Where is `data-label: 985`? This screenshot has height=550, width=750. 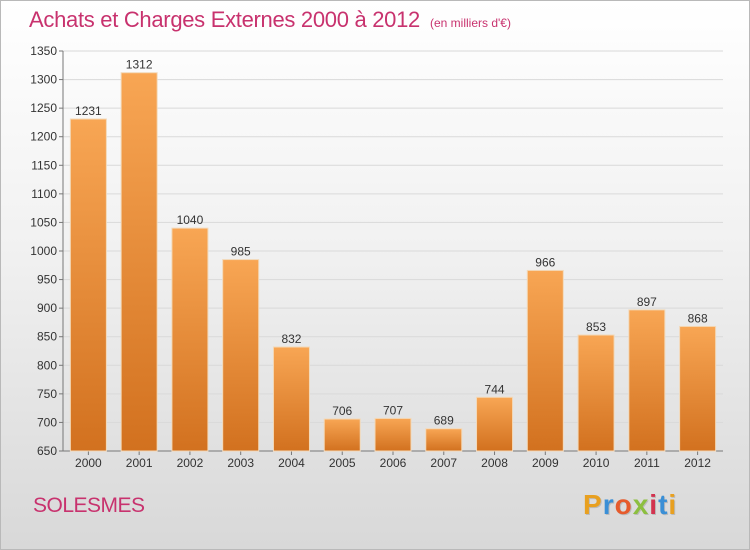
data-label: 985 is located at coordinates (241, 252).